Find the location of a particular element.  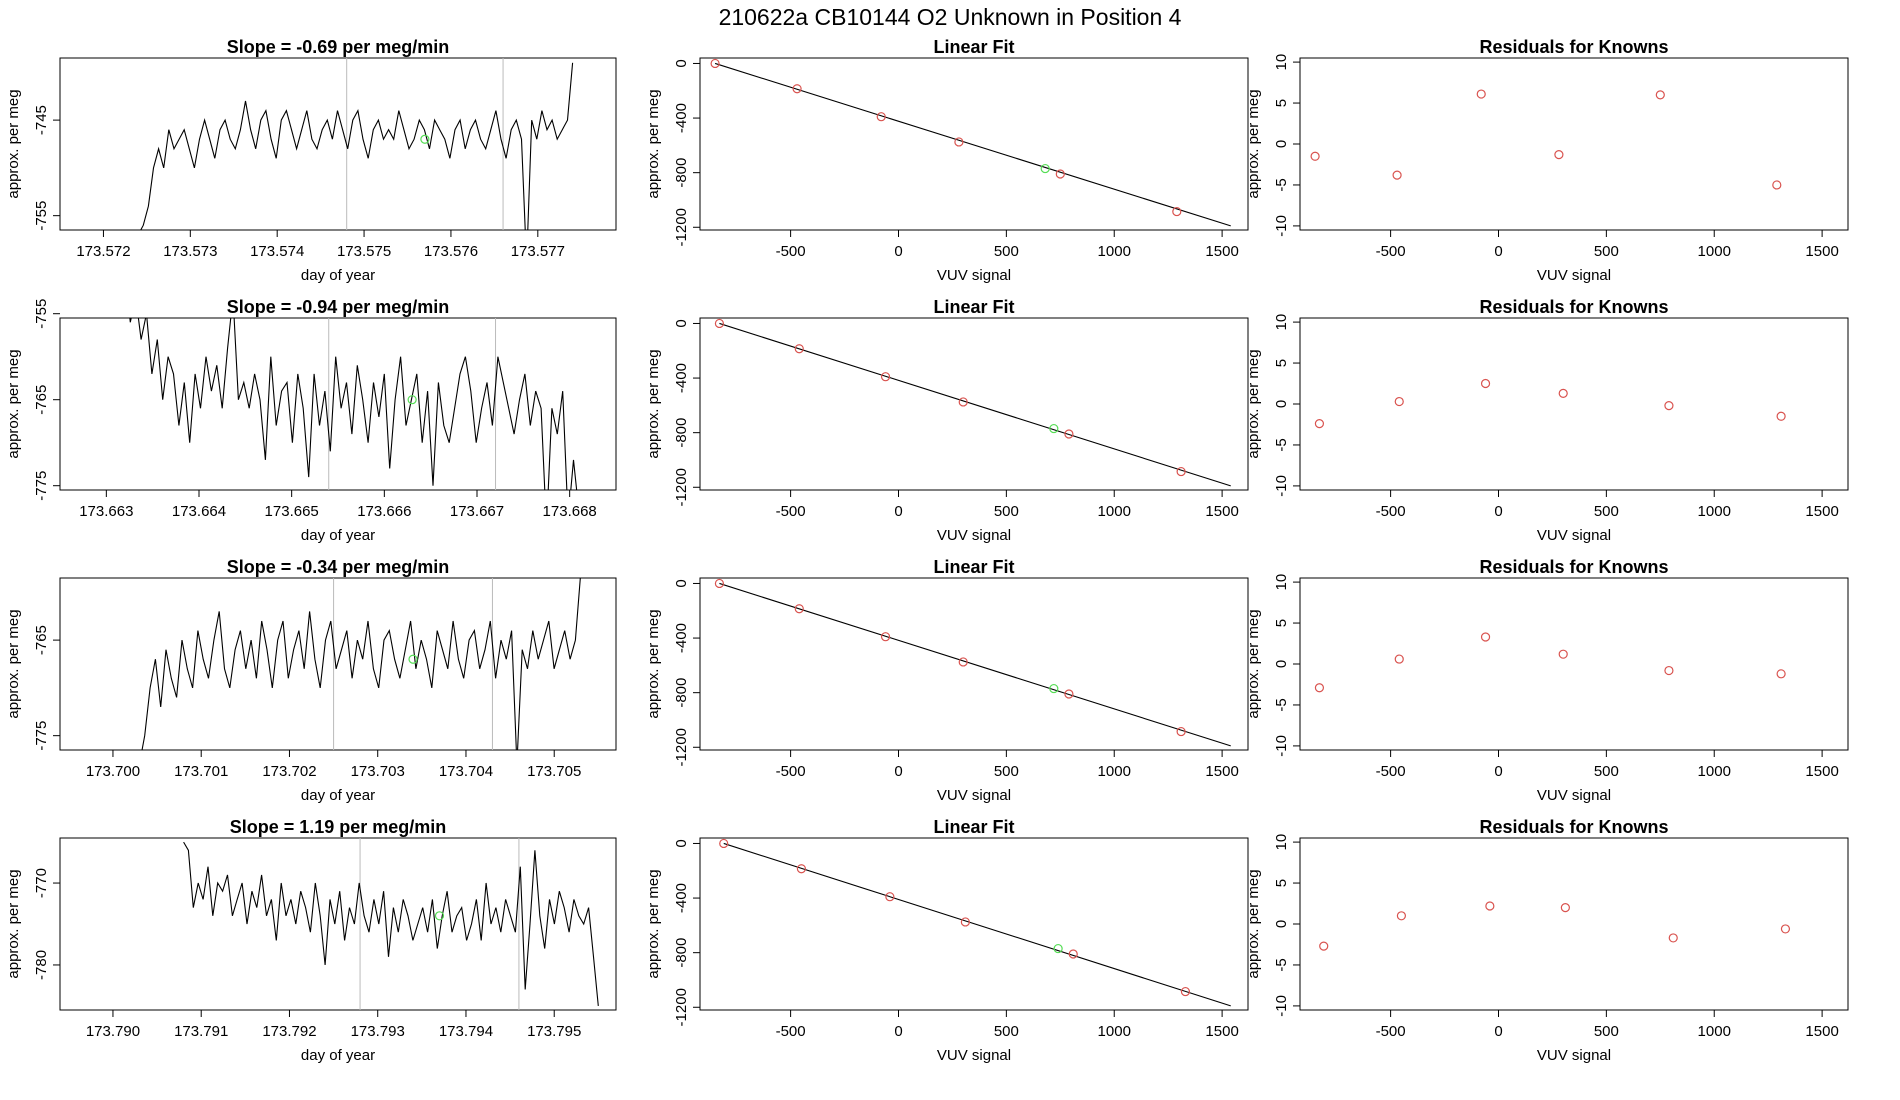

x-tick-label: 173.664 is located at coordinates (199, 511).